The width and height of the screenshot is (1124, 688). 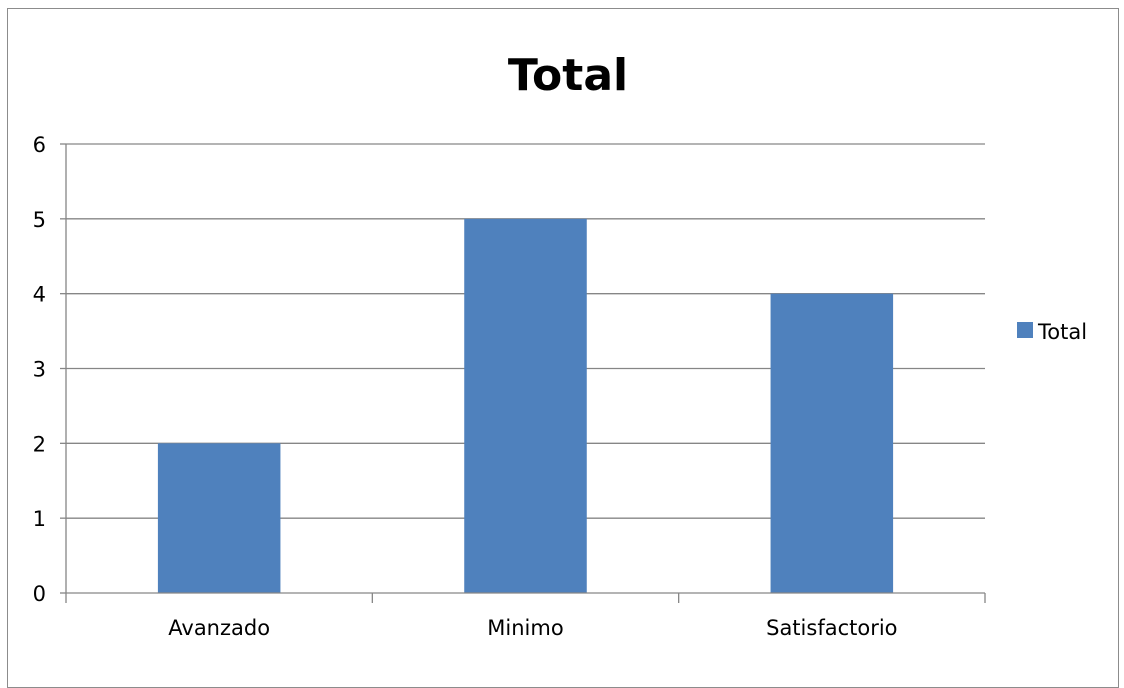 I want to click on y-tick-label-3: 3, so click(x=39, y=370).